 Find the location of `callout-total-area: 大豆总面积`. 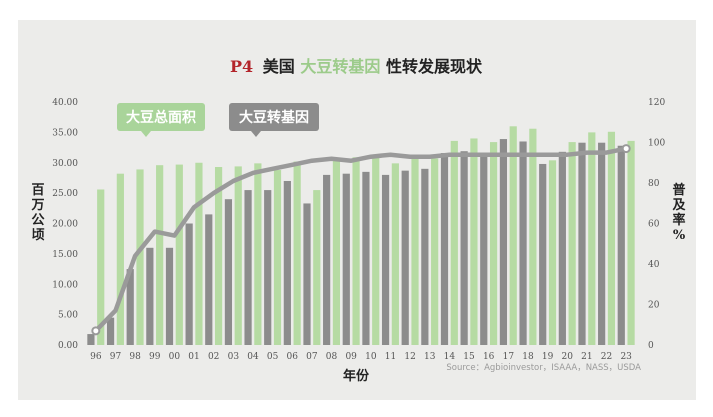

callout-total-area: 大豆总面积 is located at coordinates (161, 120).